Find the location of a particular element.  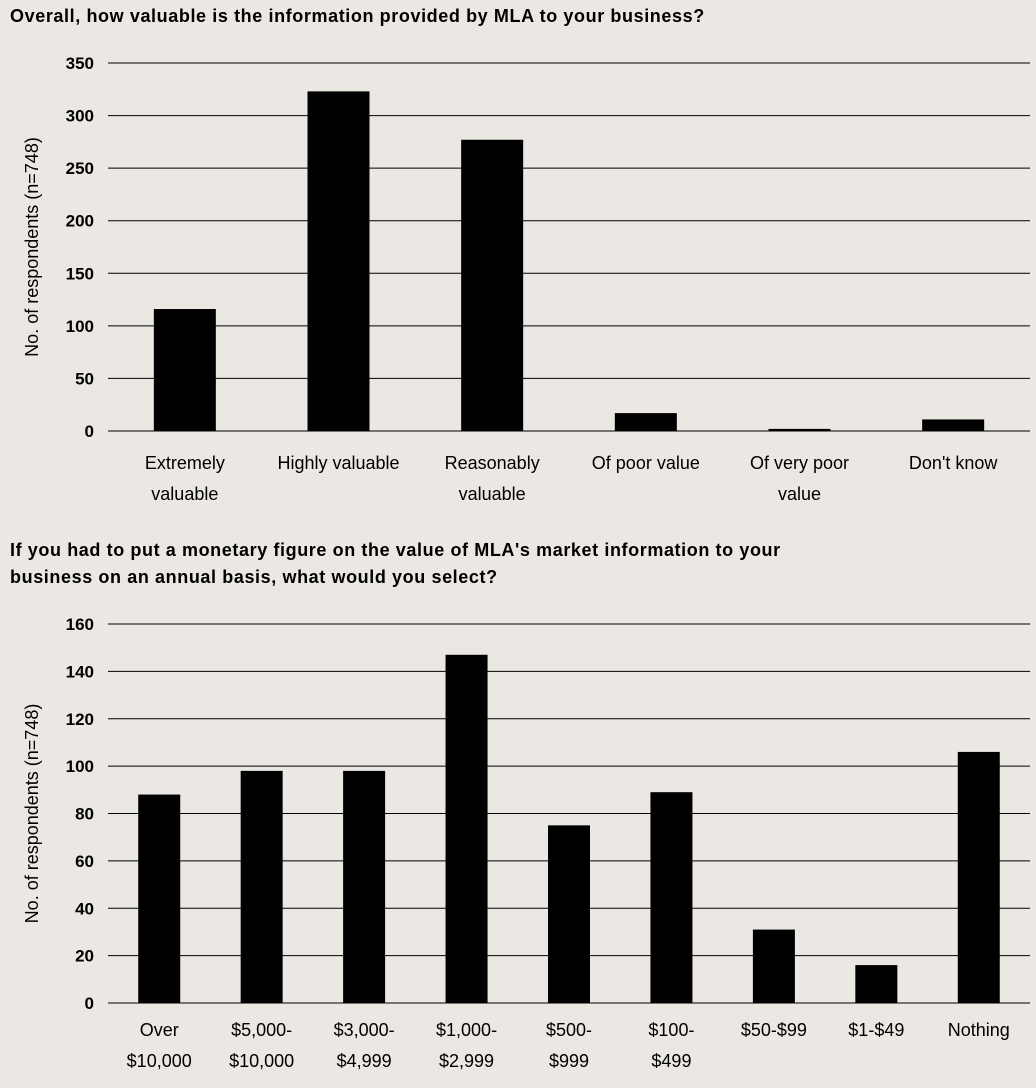

chart1-category-label: Of poor value is located at coordinates (646, 463).